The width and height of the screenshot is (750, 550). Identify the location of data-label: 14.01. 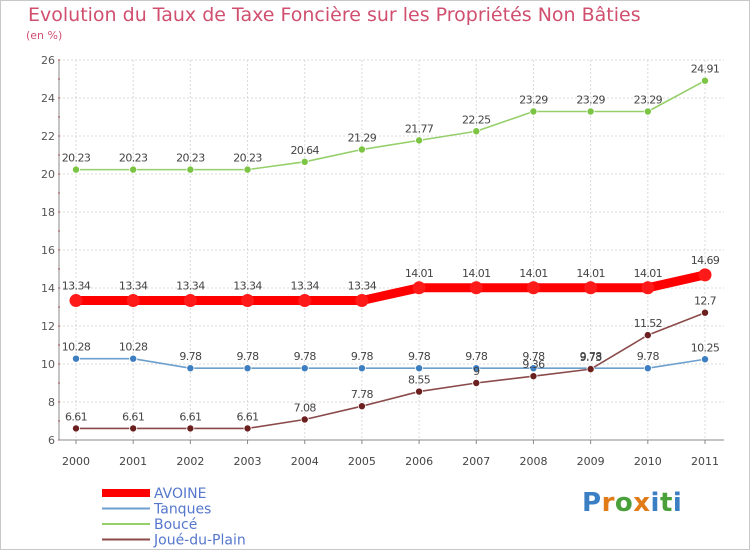
(533, 273).